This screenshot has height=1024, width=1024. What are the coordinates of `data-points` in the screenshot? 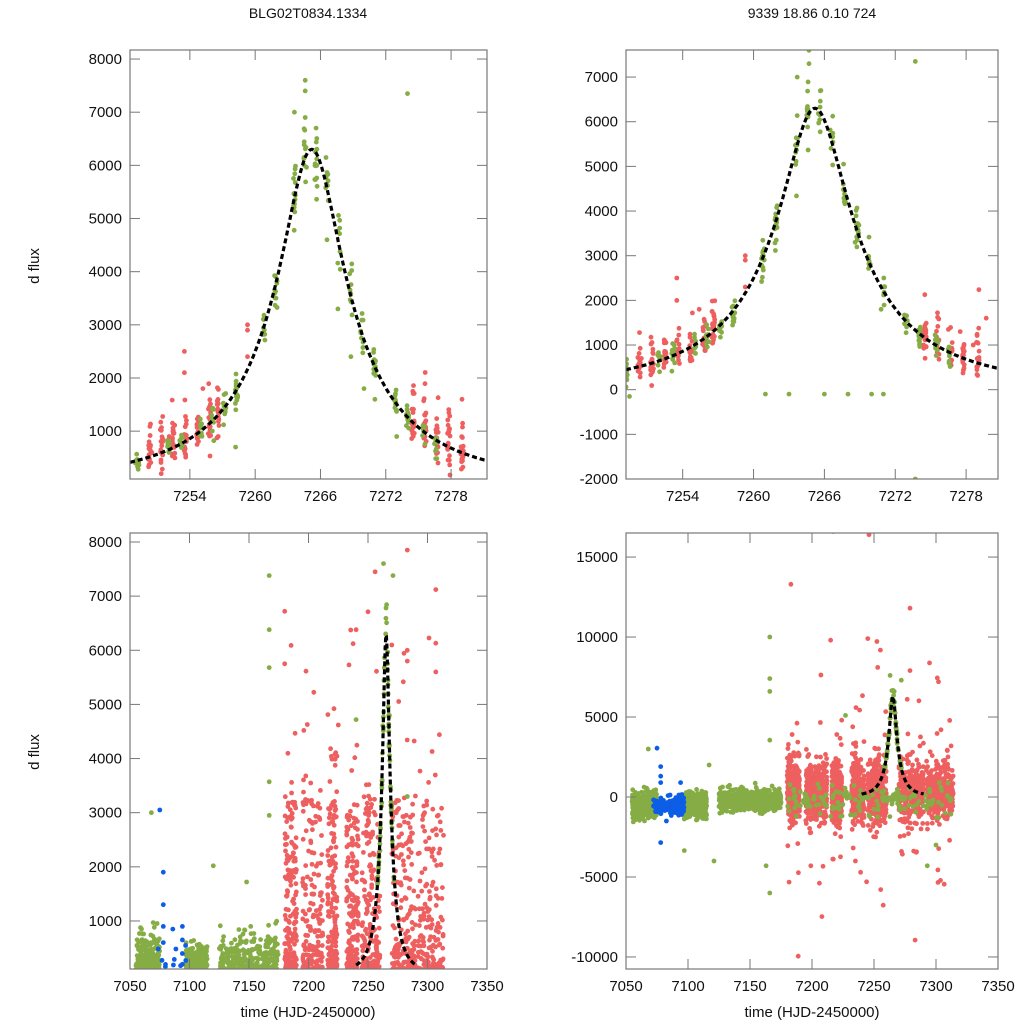 It's located at (289, 758).